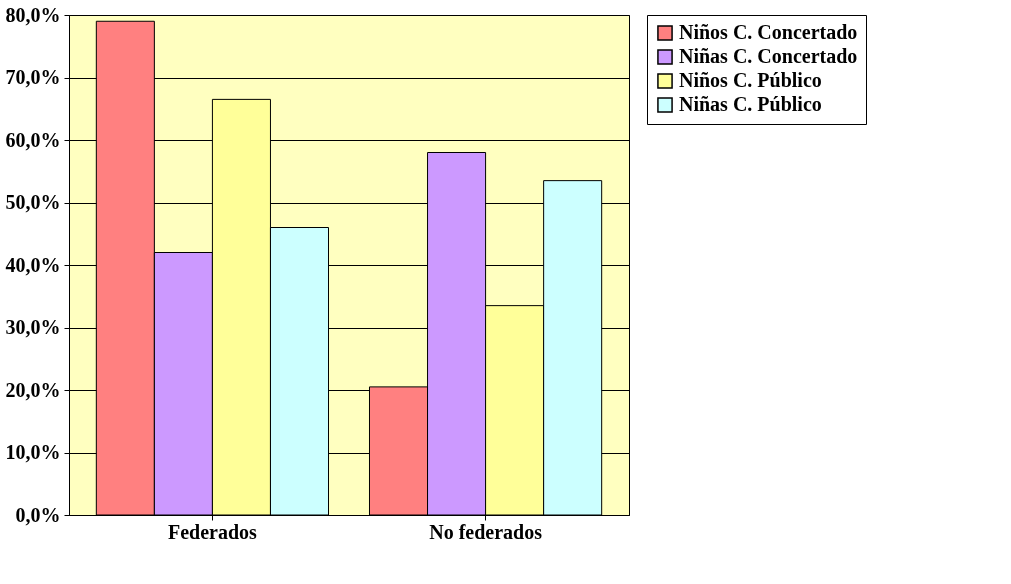 The image size is (1011, 584). I want to click on y-tick-label: 40,0%, so click(33, 264).